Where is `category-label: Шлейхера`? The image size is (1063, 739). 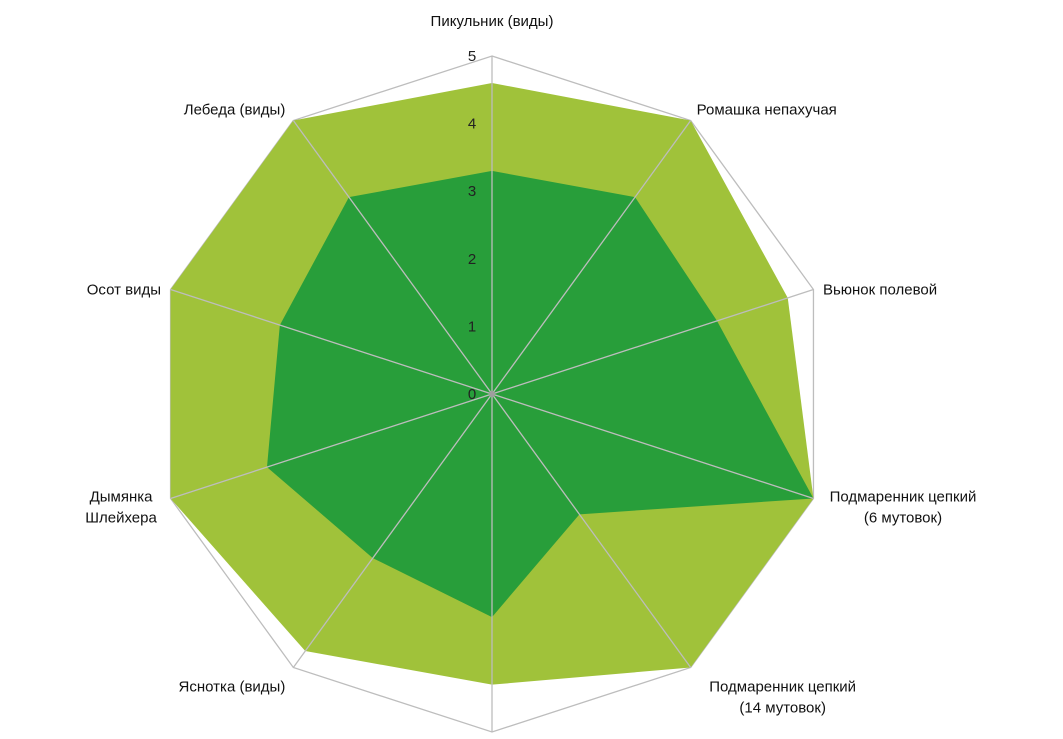
category-label: Шлейхера is located at coordinates (121, 517).